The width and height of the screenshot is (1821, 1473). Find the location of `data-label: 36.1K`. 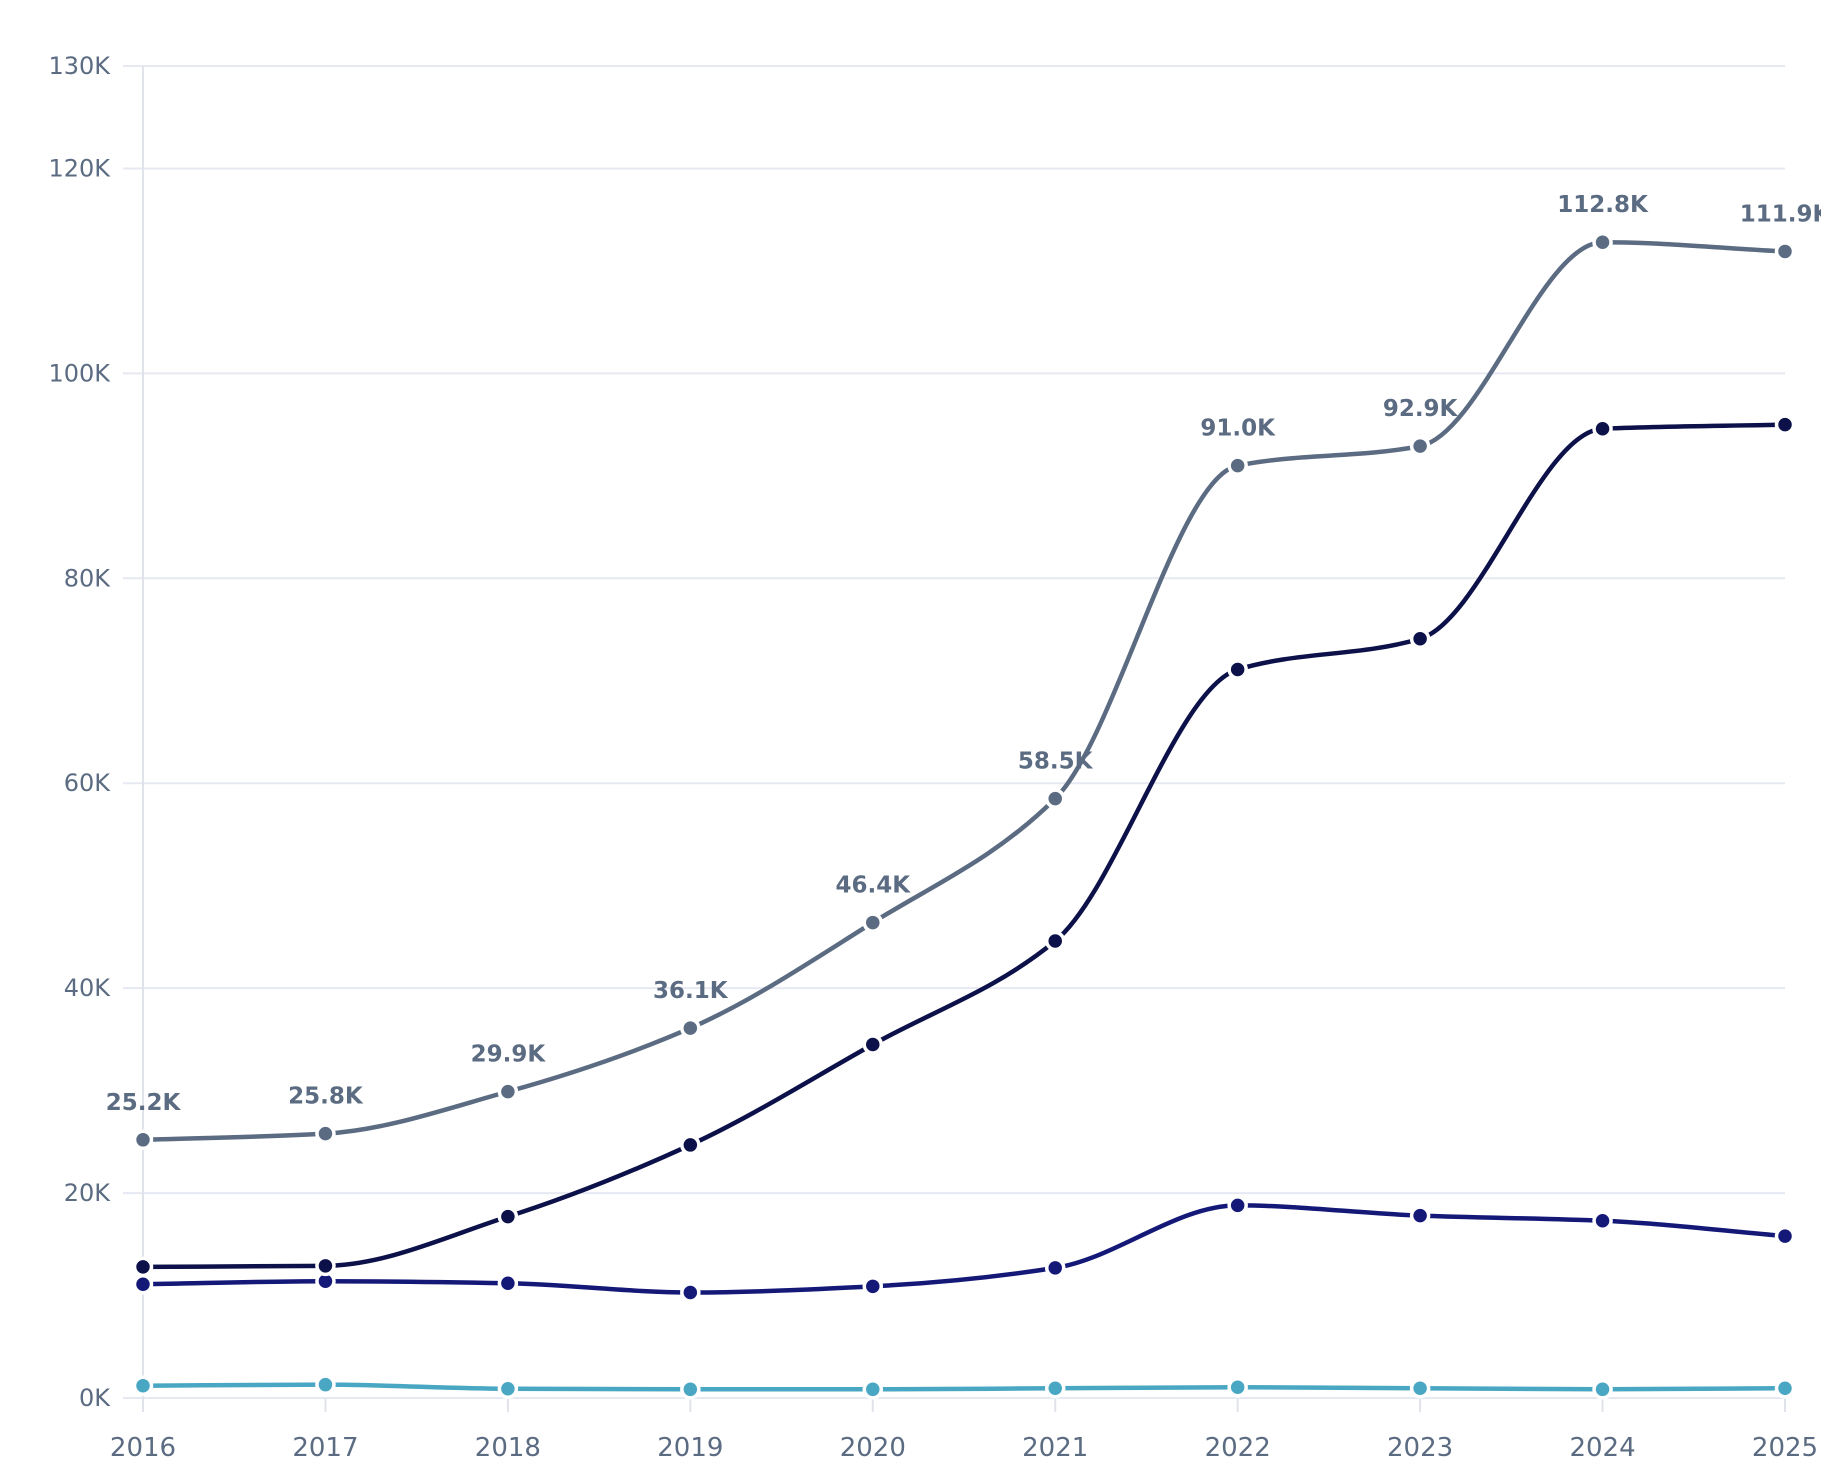

data-label: 36.1K is located at coordinates (691, 991).